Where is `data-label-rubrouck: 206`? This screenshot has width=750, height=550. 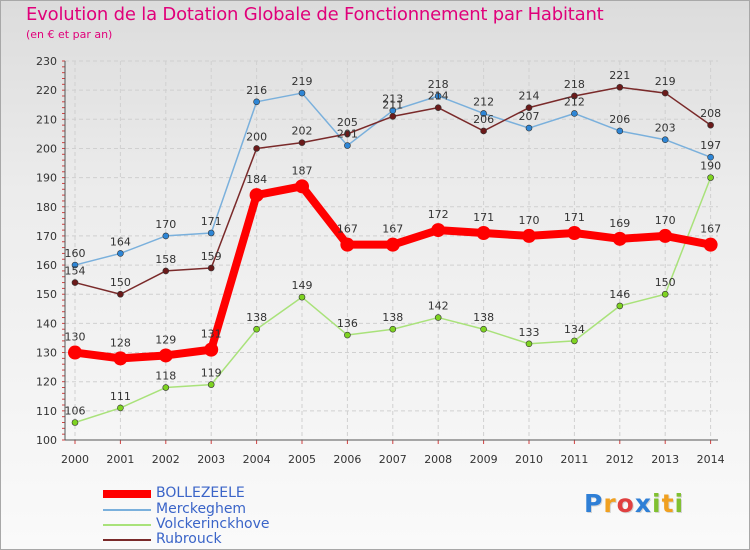 data-label-rubrouck: 206 is located at coordinates (483, 119).